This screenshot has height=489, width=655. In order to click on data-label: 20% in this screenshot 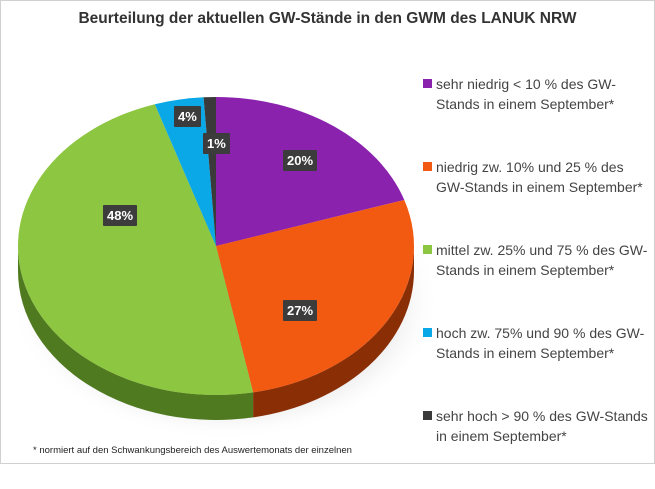, I will do `click(300, 160)`.